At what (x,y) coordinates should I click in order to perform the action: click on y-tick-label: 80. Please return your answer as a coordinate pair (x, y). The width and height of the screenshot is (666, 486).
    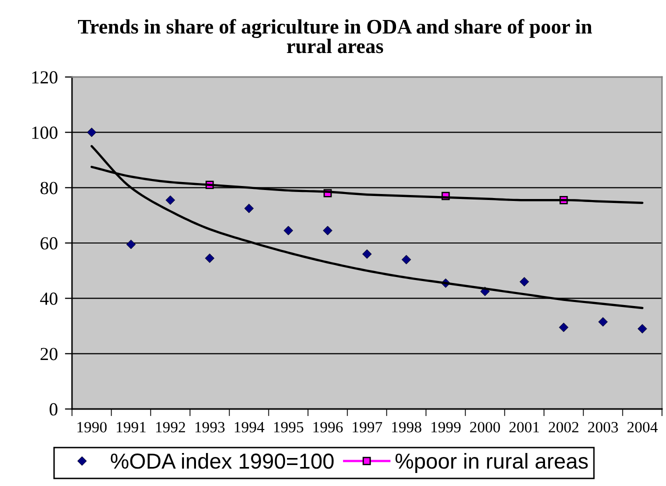
    Looking at the image, I should click on (49, 188).